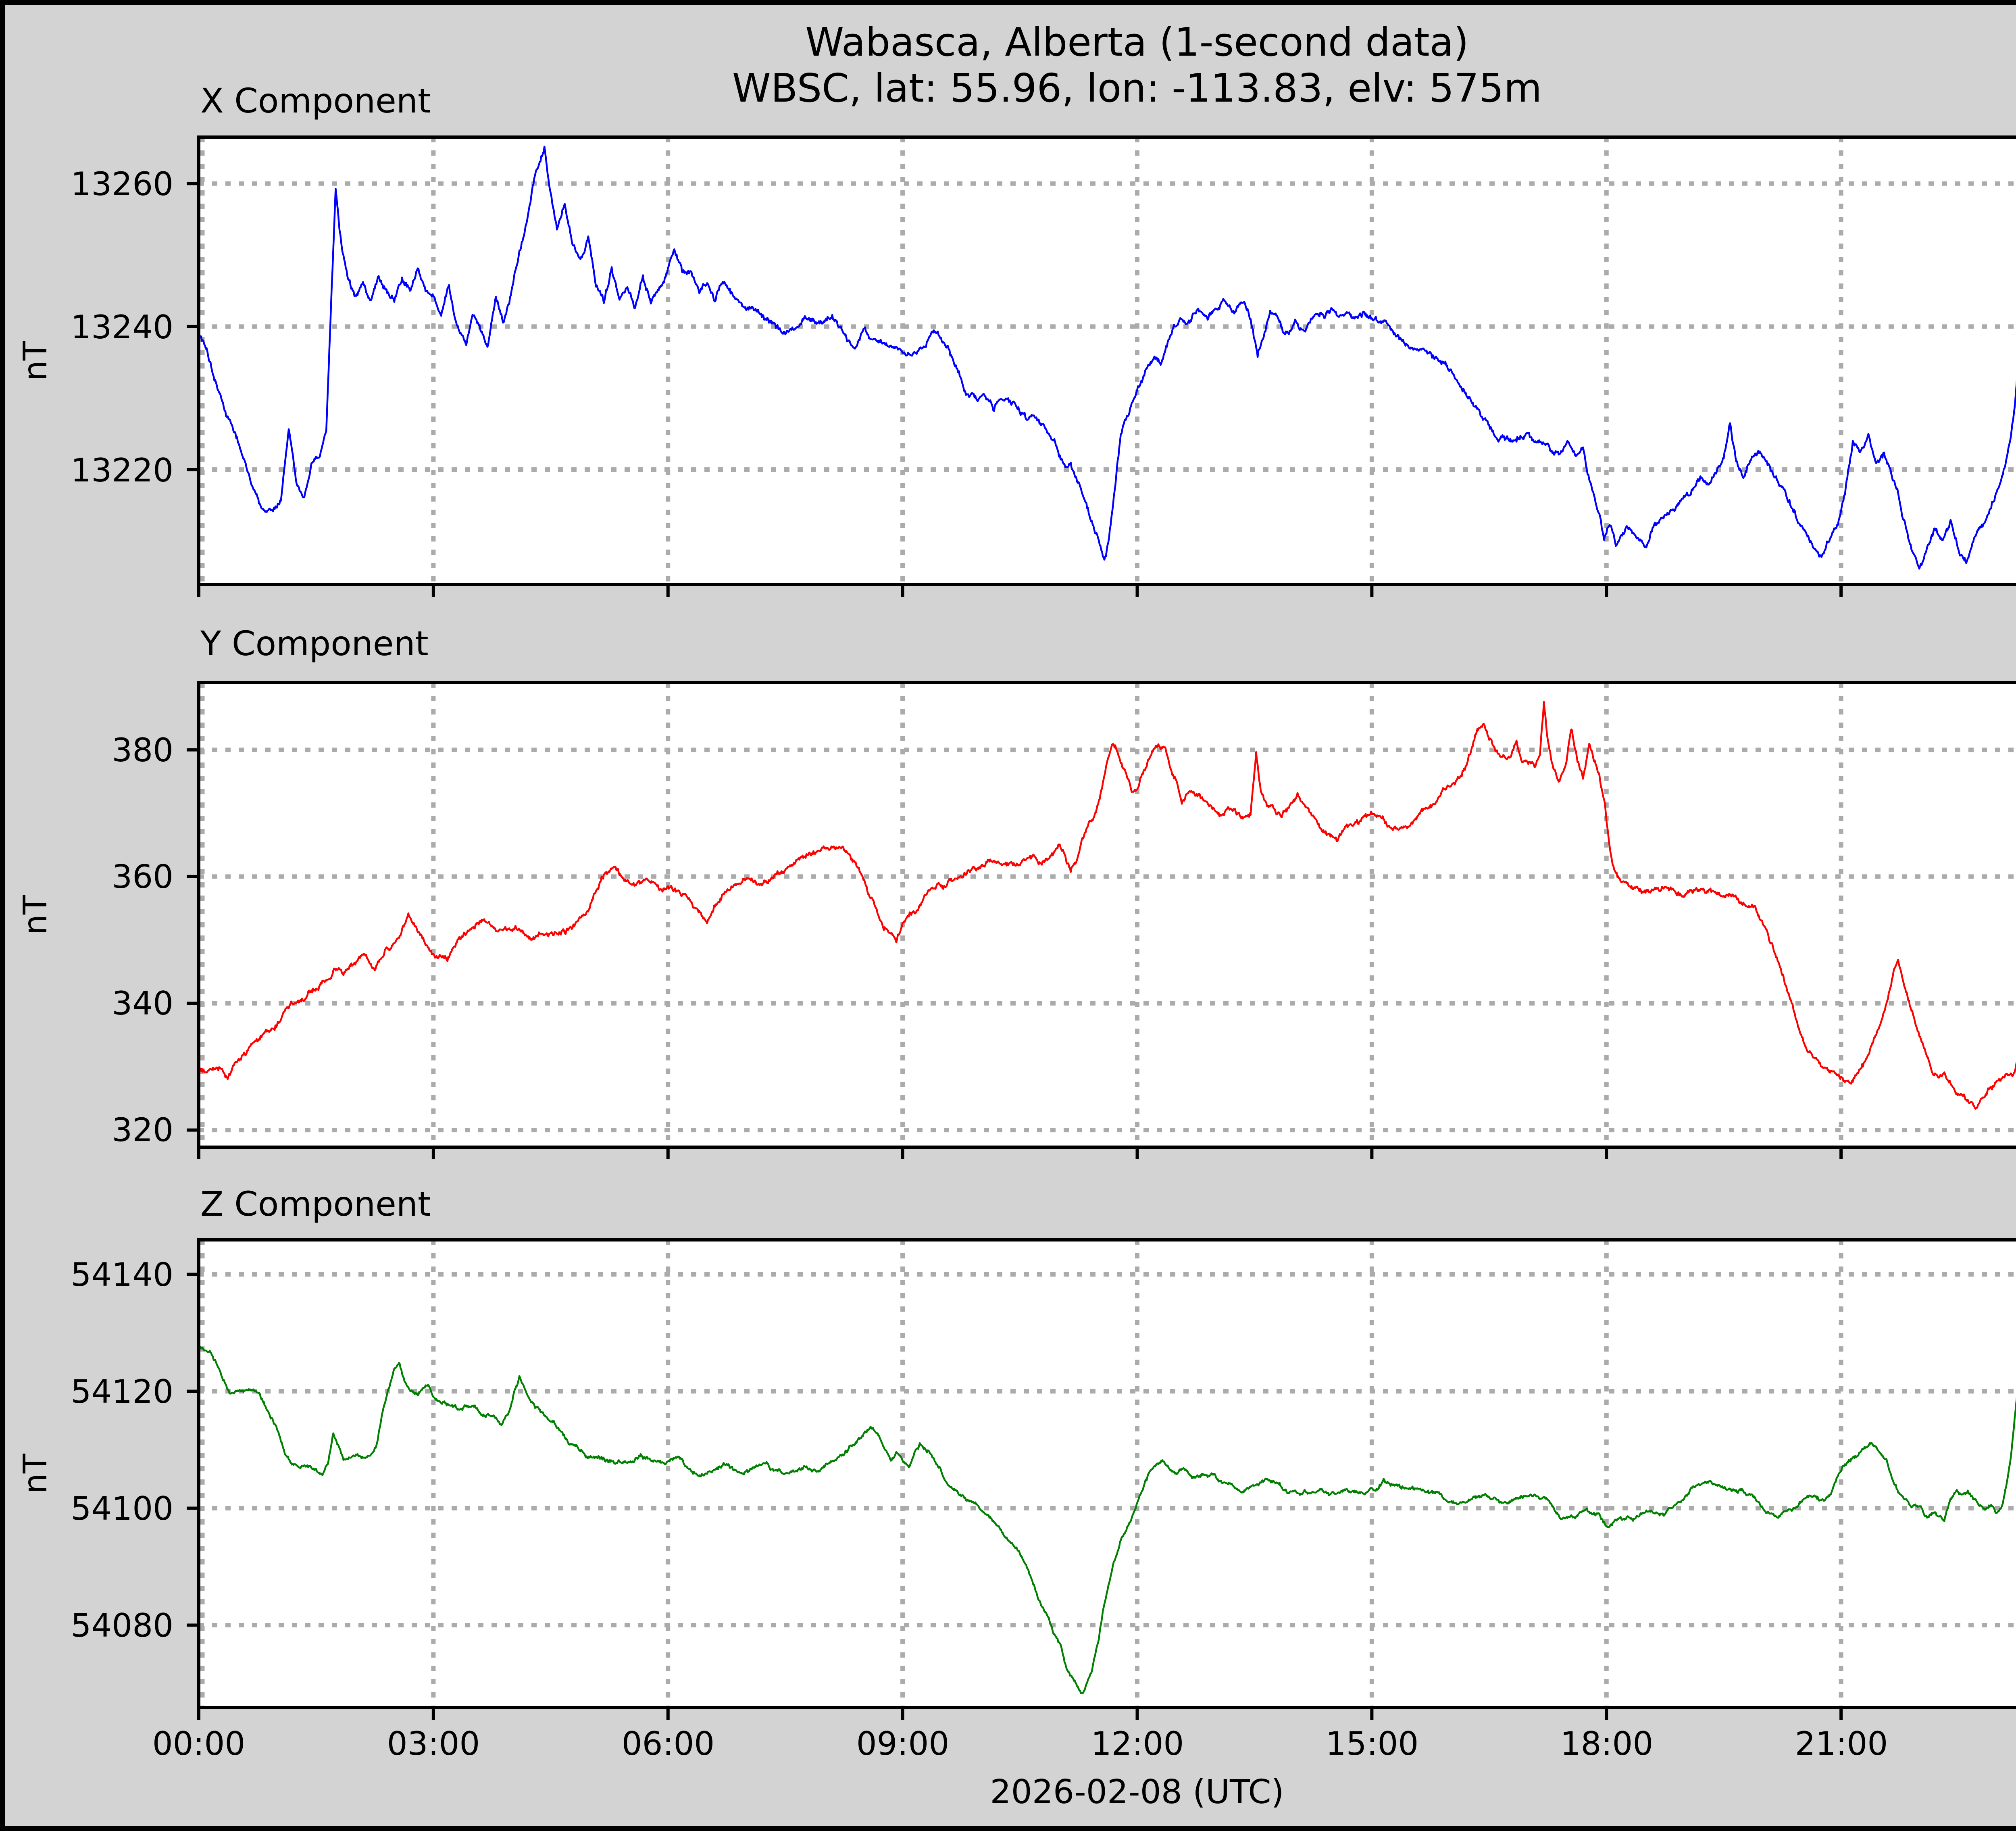 This screenshot has width=2016, height=1831. Describe the element at coordinates (35, 914) in the screenshot. I see `ylabel-y-panel: nT` at that location.